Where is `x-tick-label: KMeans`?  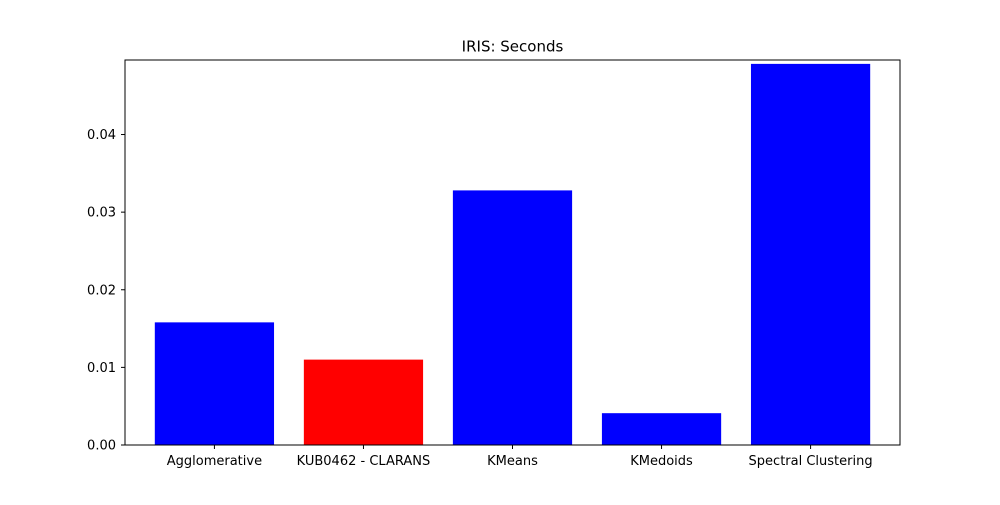 x-tick-label: KMeans is located at coordinates (512, 461).